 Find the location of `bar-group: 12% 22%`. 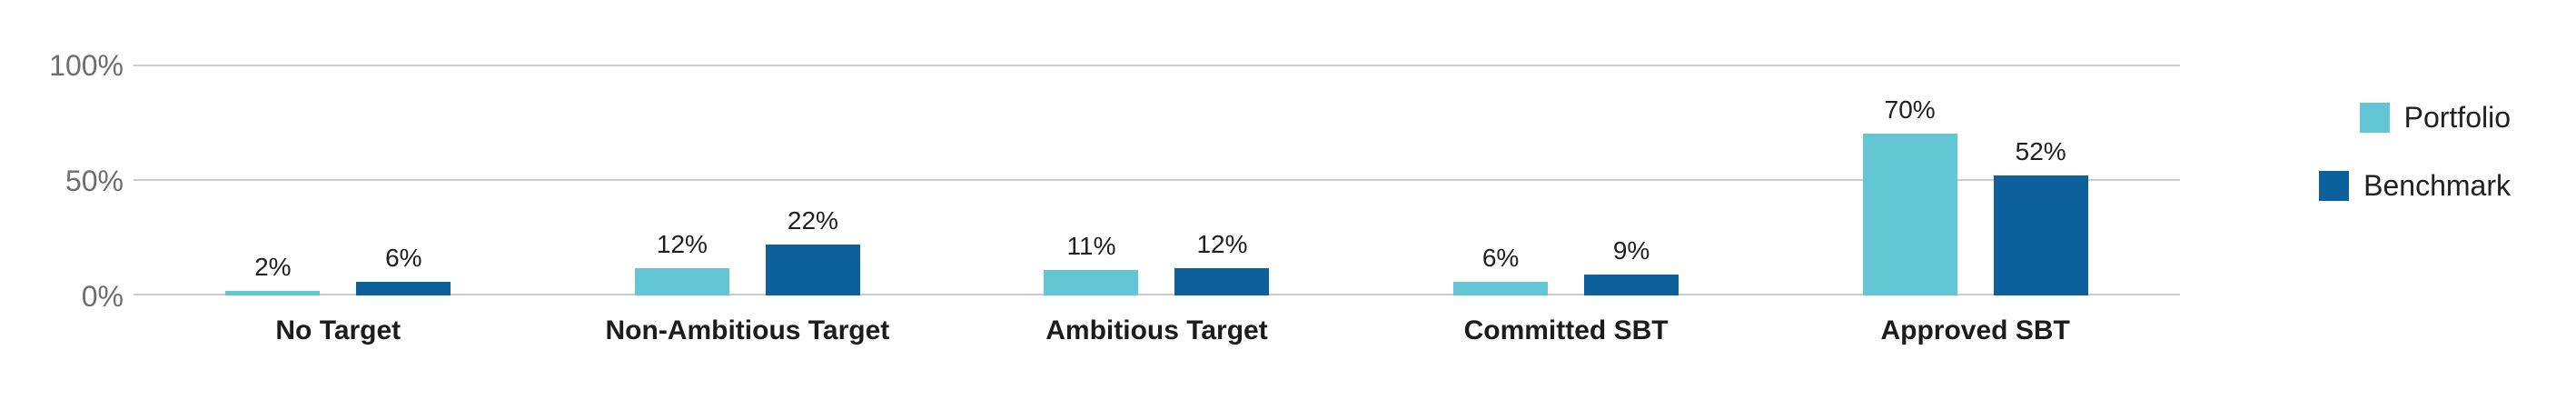

bar-group: 12% 22% is located at coordinates (748, 180).